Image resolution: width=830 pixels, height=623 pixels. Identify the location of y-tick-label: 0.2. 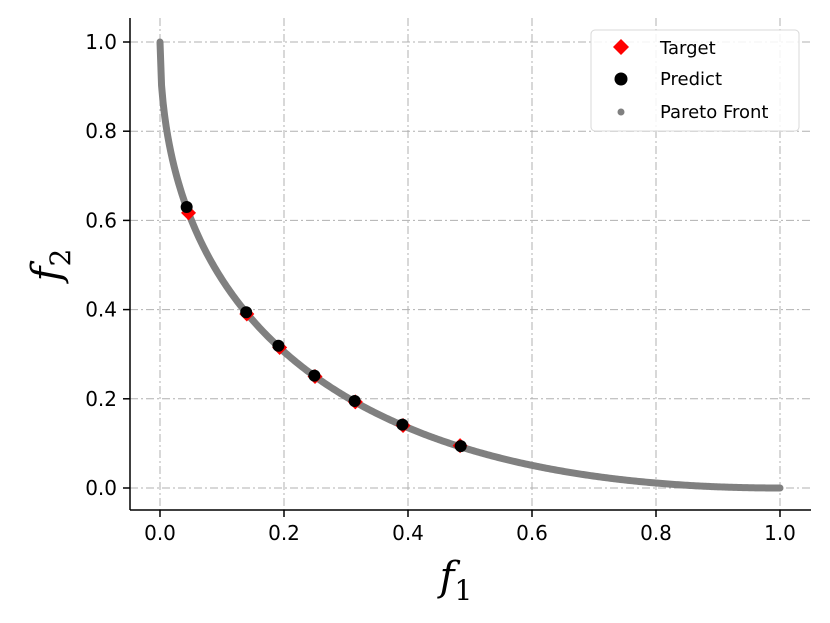
(101, 399).